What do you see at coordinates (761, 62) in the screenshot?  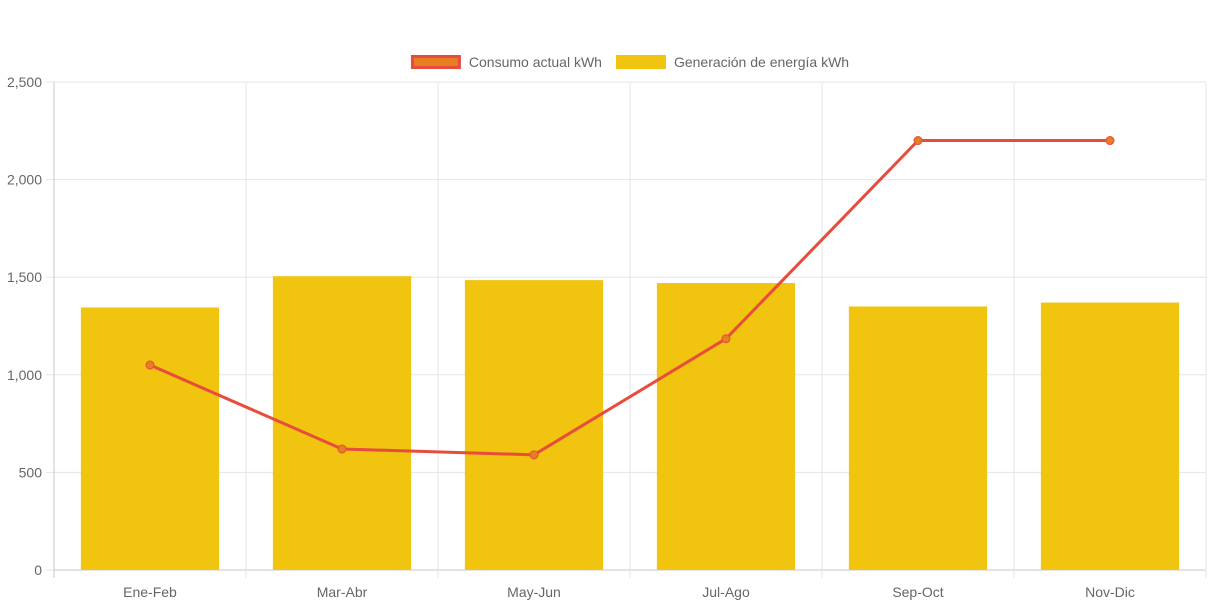 I see `legend-label: Generación de energía kWh` at bounding box center [761, 62].